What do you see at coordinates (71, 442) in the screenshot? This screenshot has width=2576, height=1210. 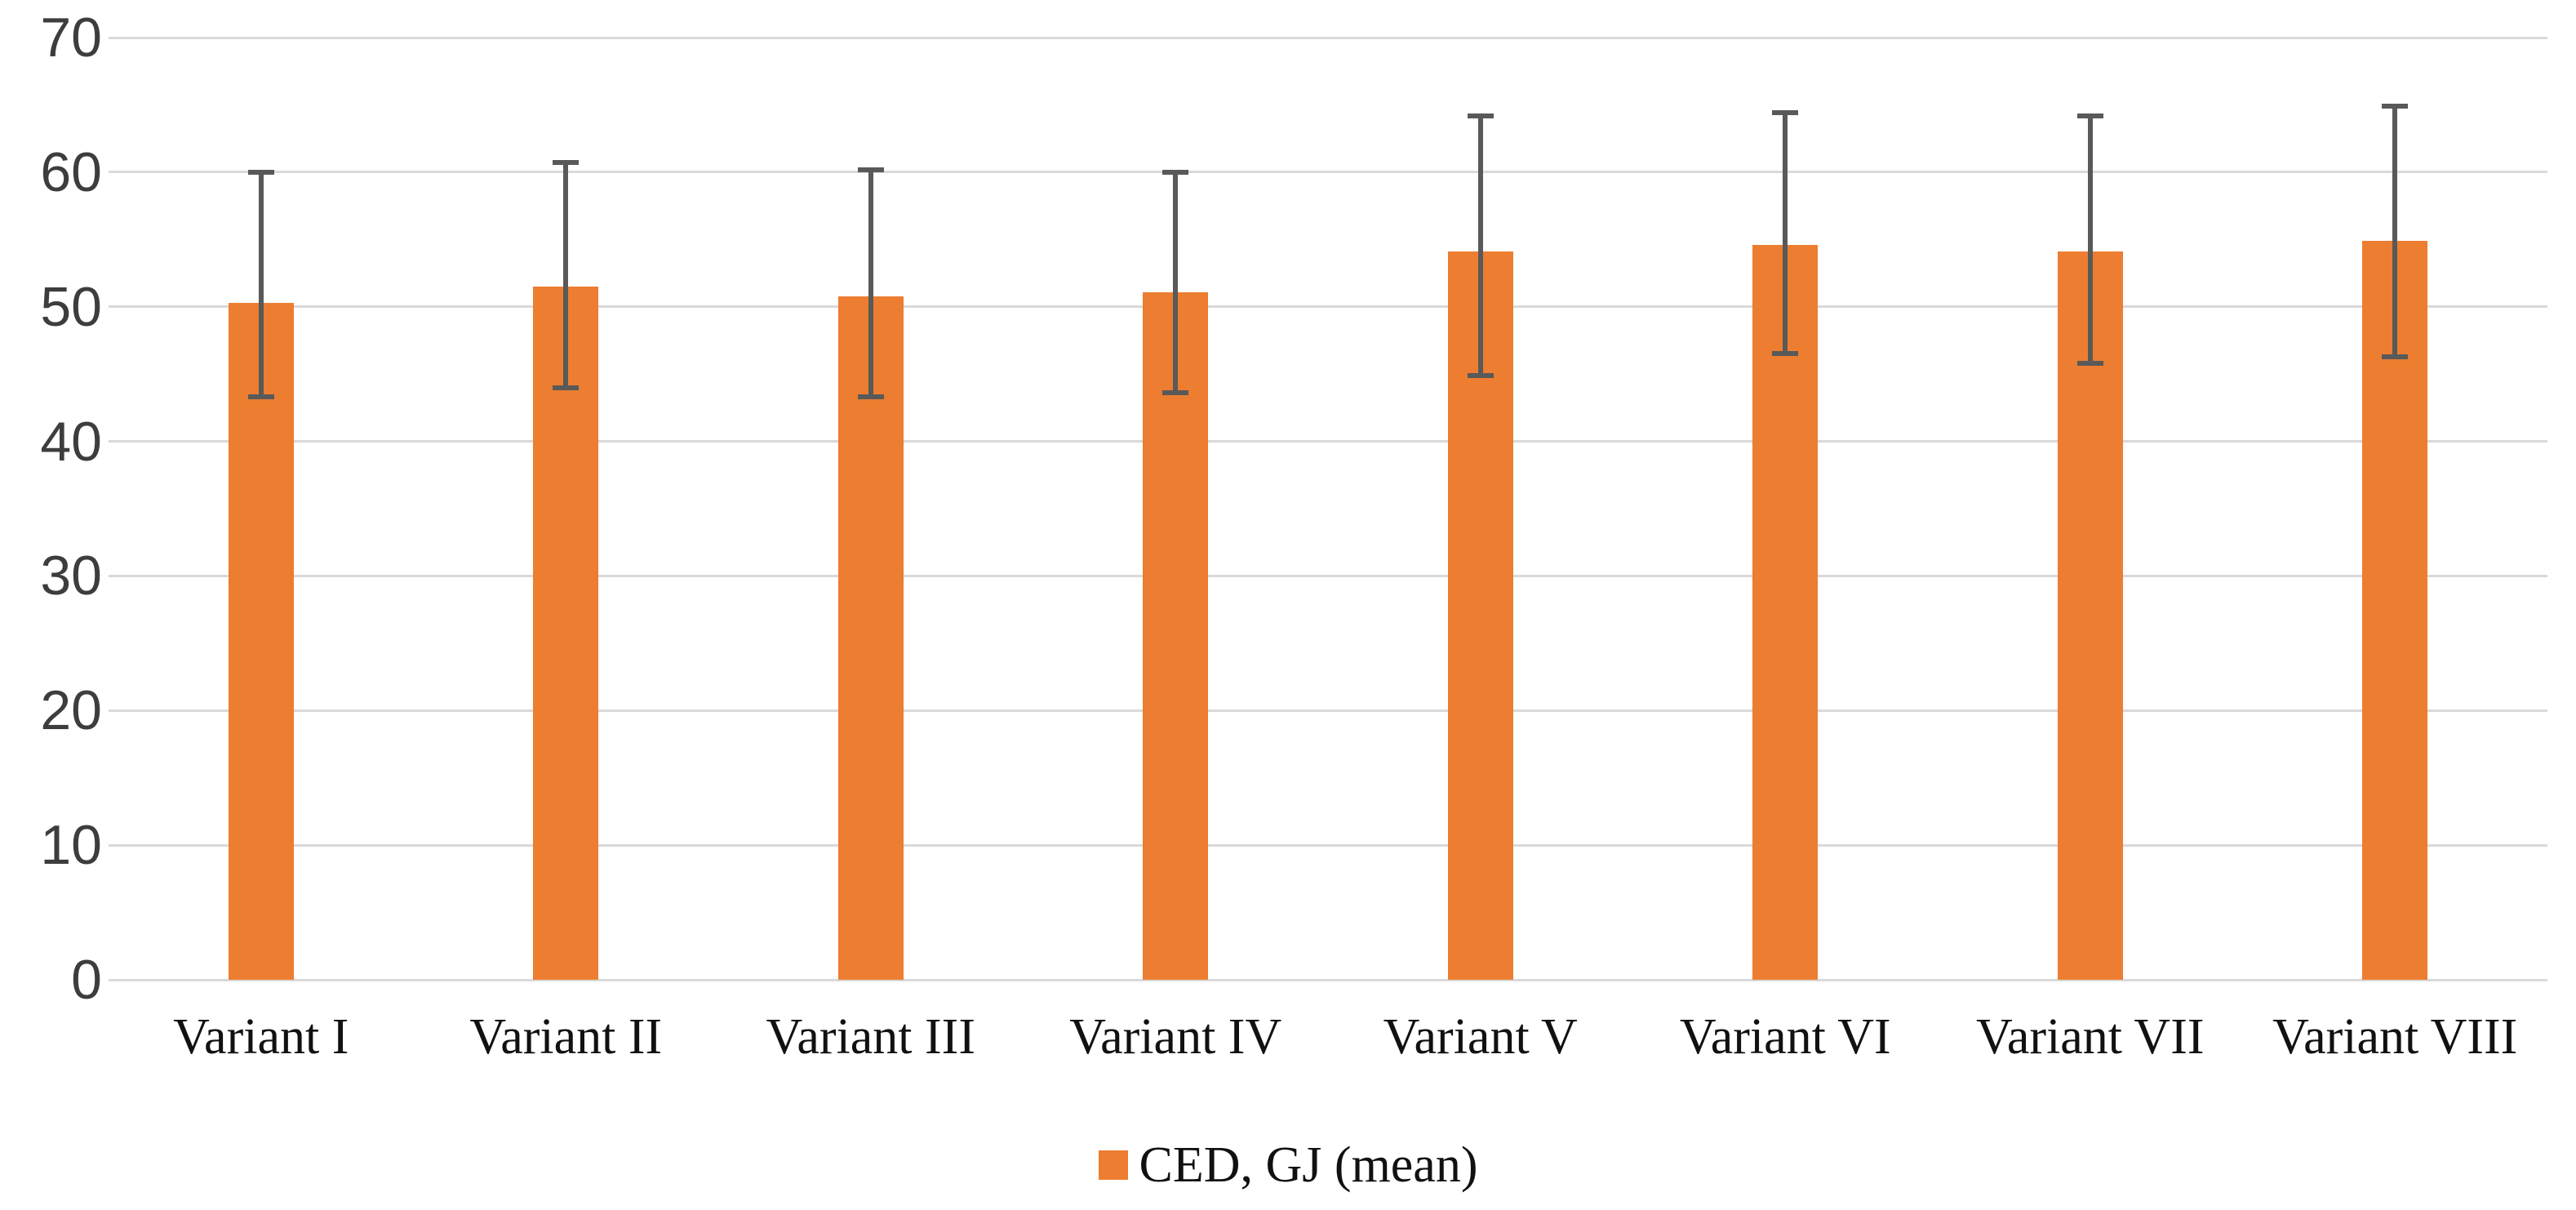 I see `y-axis-tick-label: 40` at bounding box center [71, 442].